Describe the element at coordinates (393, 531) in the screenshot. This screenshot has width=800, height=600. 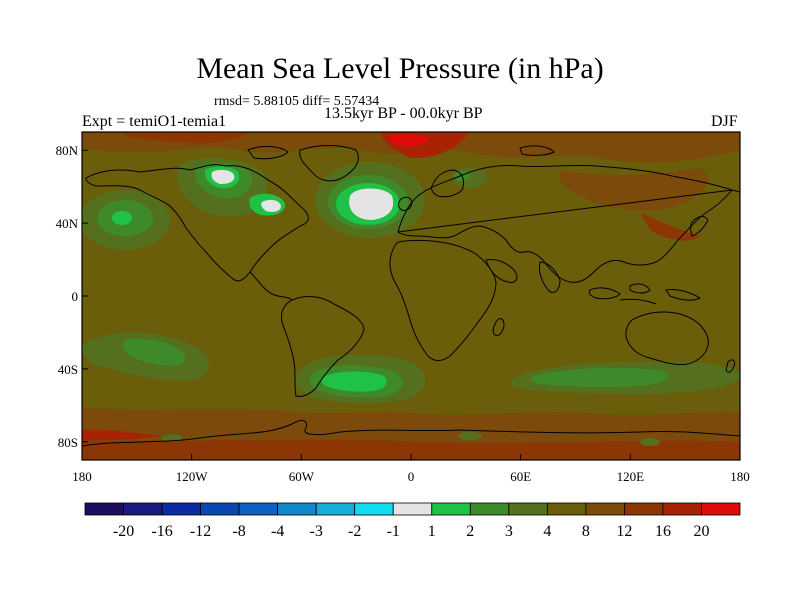
I see `colorbar-label: -1` at that location.